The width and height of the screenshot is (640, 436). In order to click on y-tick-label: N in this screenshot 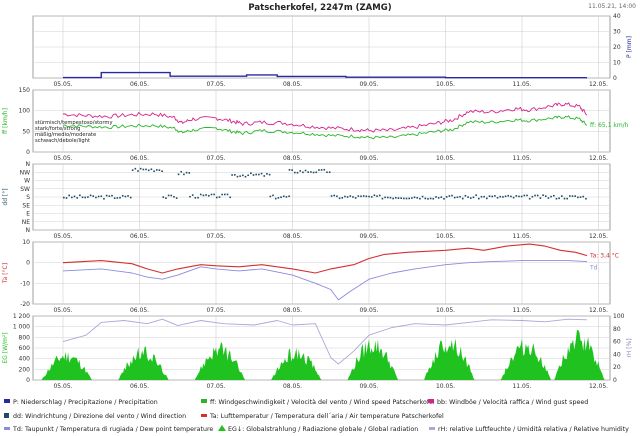, I will do `click(28, 164)`.